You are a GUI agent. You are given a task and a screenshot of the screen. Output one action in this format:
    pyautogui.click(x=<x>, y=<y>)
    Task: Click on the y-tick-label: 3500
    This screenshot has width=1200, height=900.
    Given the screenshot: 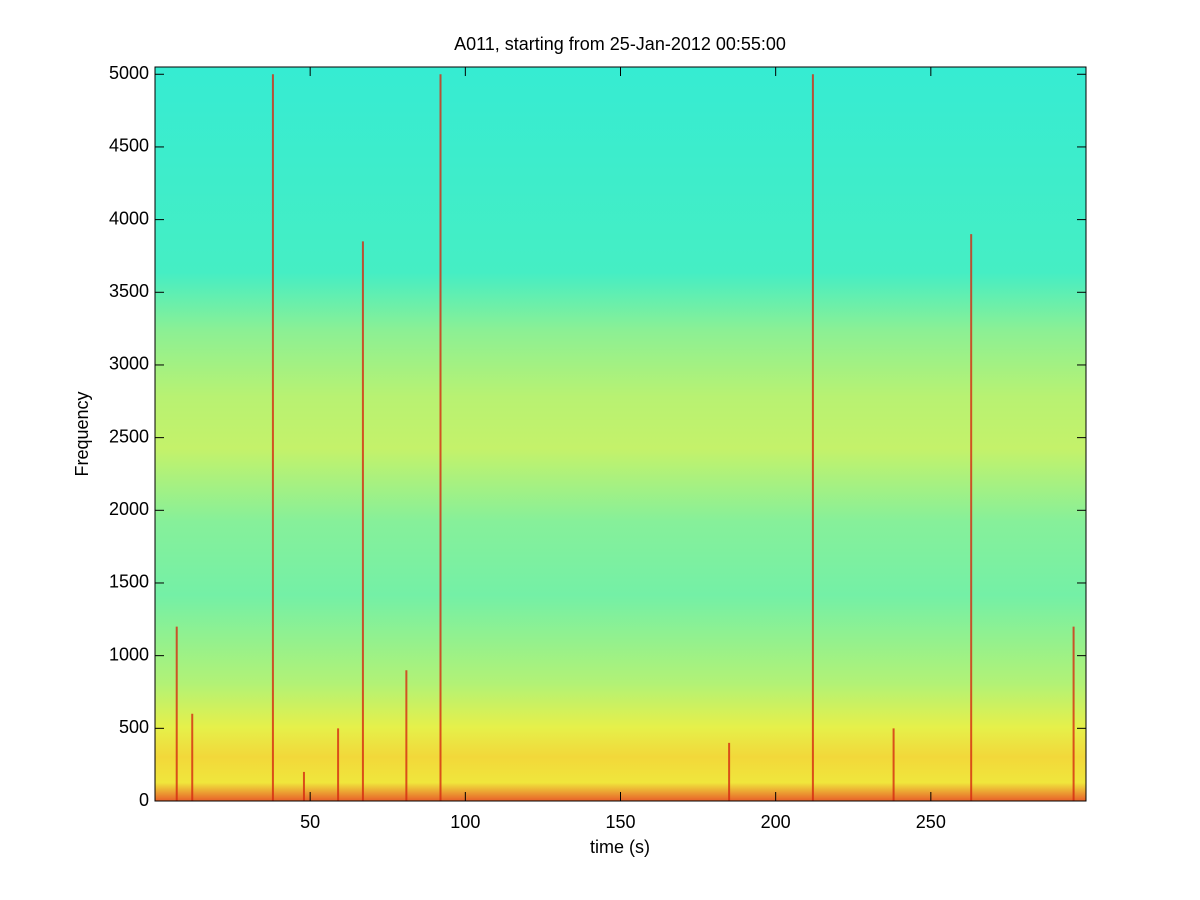 What is the action you would take?
    pyautogui.click(x=129, y=291)
    